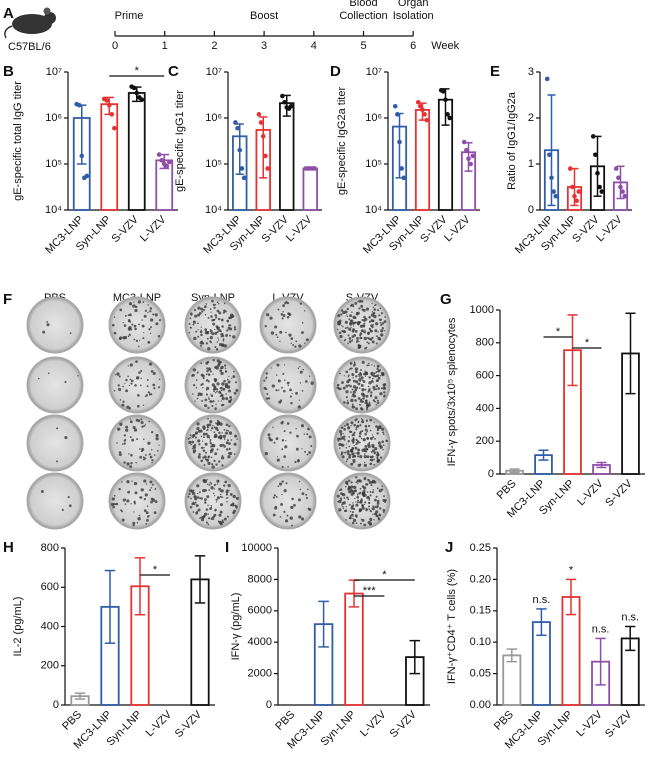 This screenshot has height=761, width=662. Describe the element at coordinates (446, 299) in the screenshot. I see `panel-letter: G` at that location.